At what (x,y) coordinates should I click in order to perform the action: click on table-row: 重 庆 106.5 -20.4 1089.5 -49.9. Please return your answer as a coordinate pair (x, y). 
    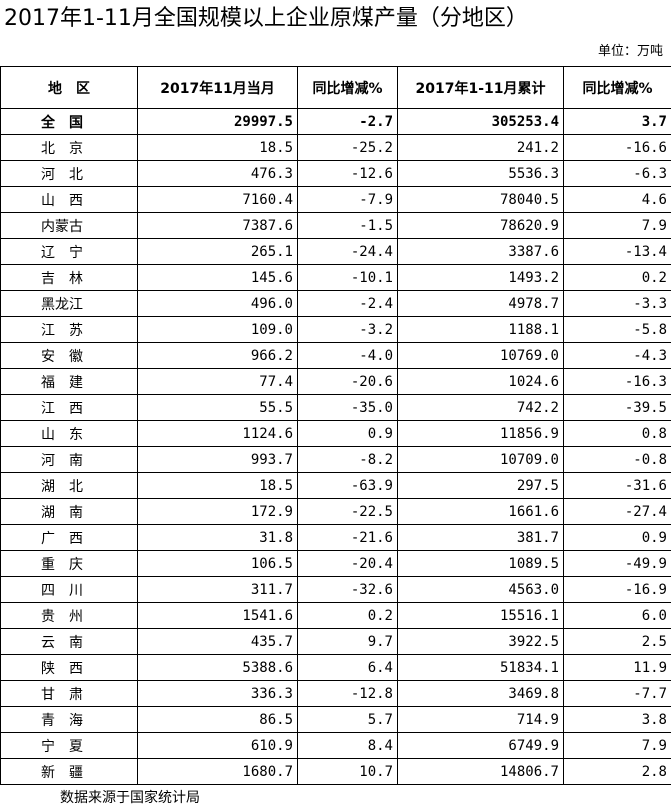
    Looking at the image, I should click on (335, 563).